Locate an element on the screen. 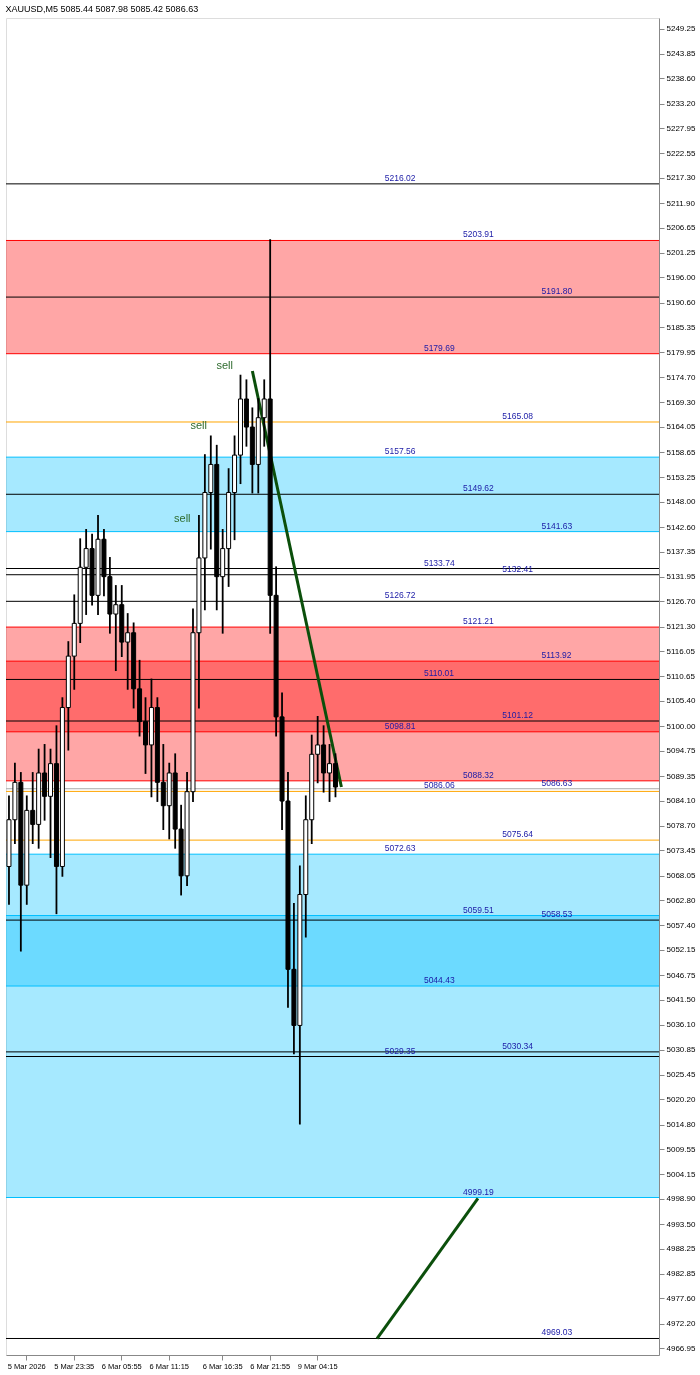 The image size is (700, 1375). y-tick-label: 5014.80 is located at coordinates (681, 1125).